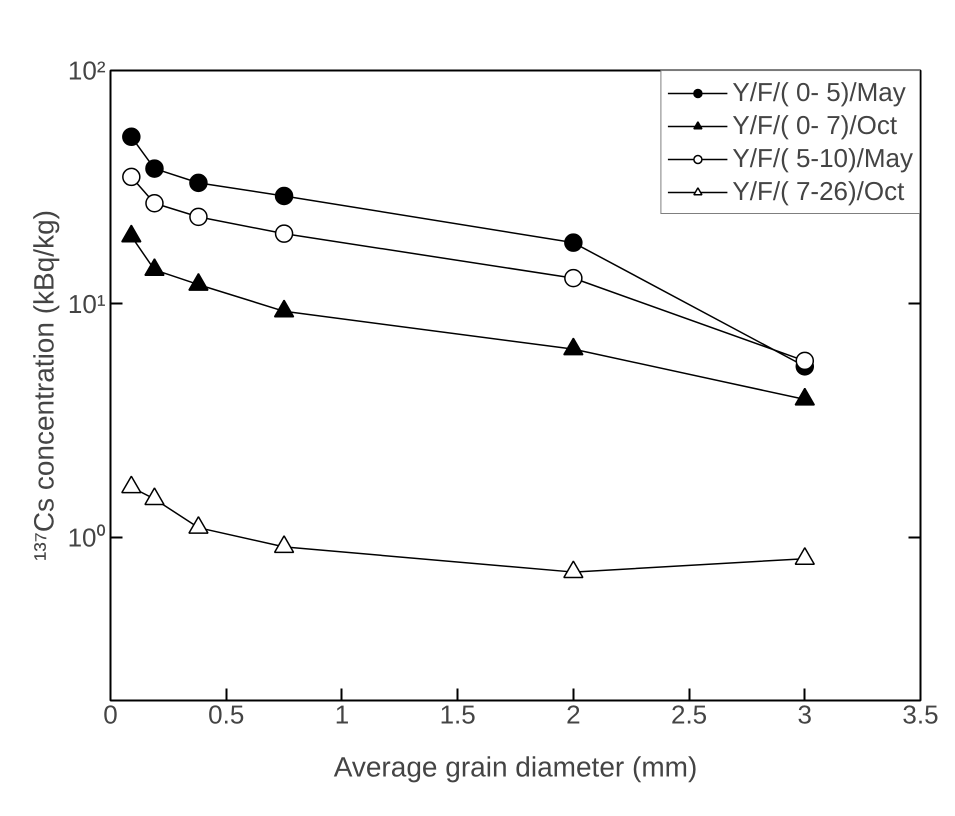 Image resolution: width=955 pixels, height=816 pixels. I want to click on x-tick-label: 3, so click(805, 715).